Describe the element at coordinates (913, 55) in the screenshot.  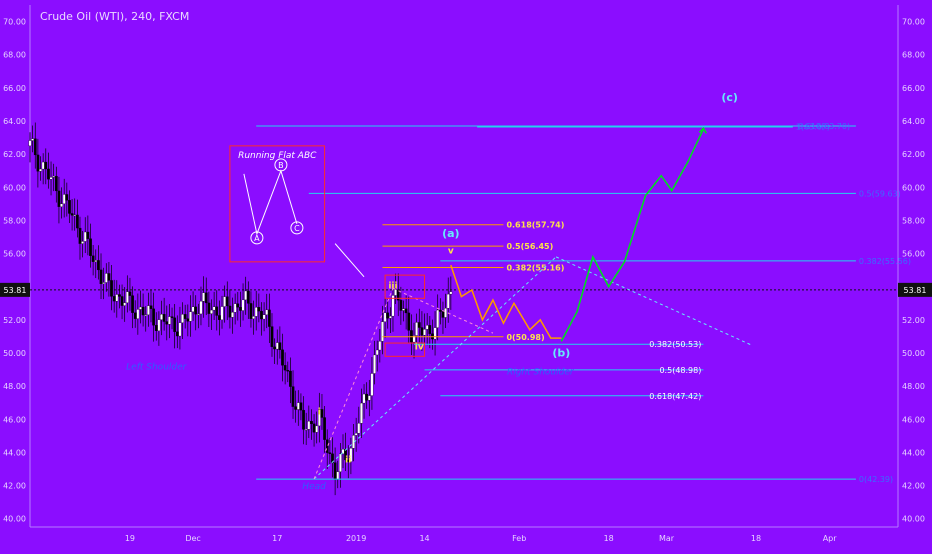
I see `y-tick-label-right: 68.00` at that location.